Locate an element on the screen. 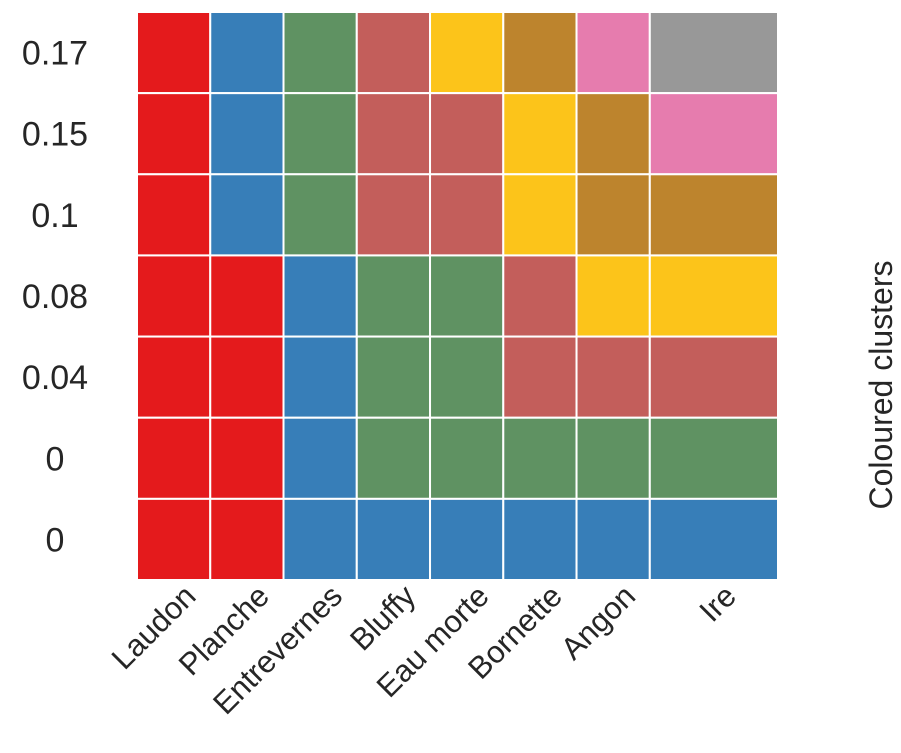 The image size is (901, 753). y-tick-label: 0.08 is located at coordinates (55, 297).